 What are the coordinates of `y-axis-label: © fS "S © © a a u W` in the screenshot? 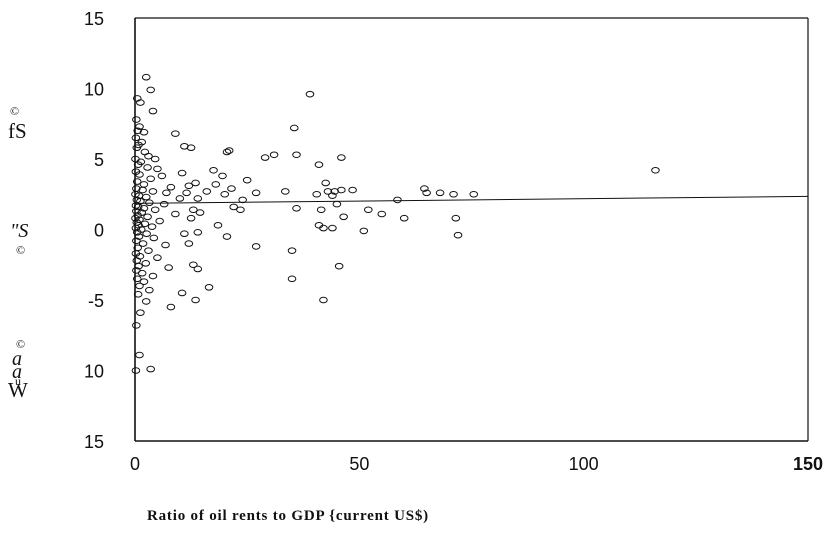 It's located at (18, 253).